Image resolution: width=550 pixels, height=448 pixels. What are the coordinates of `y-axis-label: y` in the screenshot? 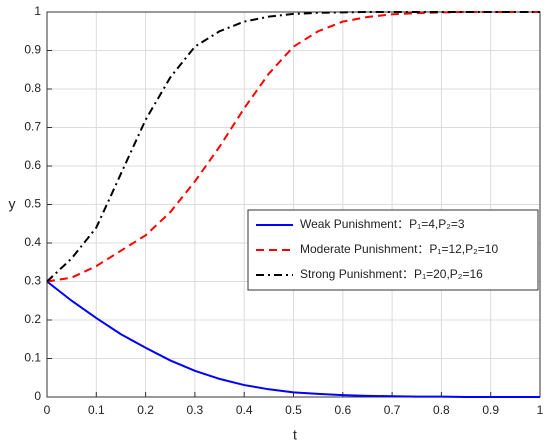 It's located at (12, 204).